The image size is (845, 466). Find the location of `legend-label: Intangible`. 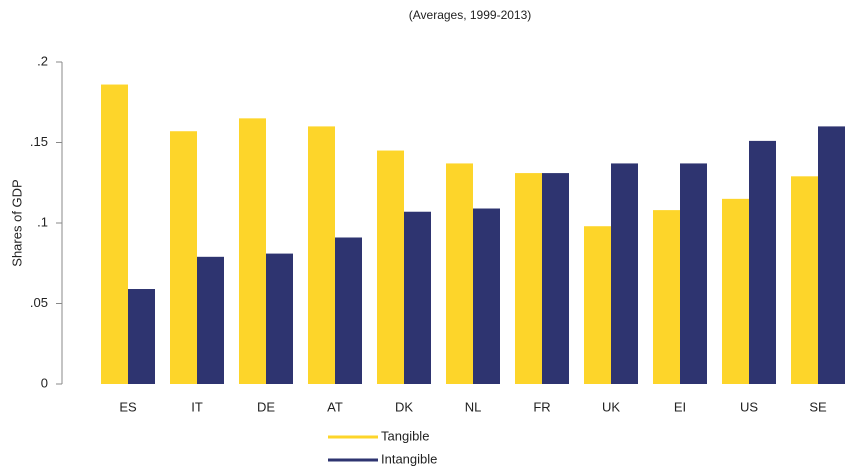

legend-label: Intangible is located at coordinates (409, 458).